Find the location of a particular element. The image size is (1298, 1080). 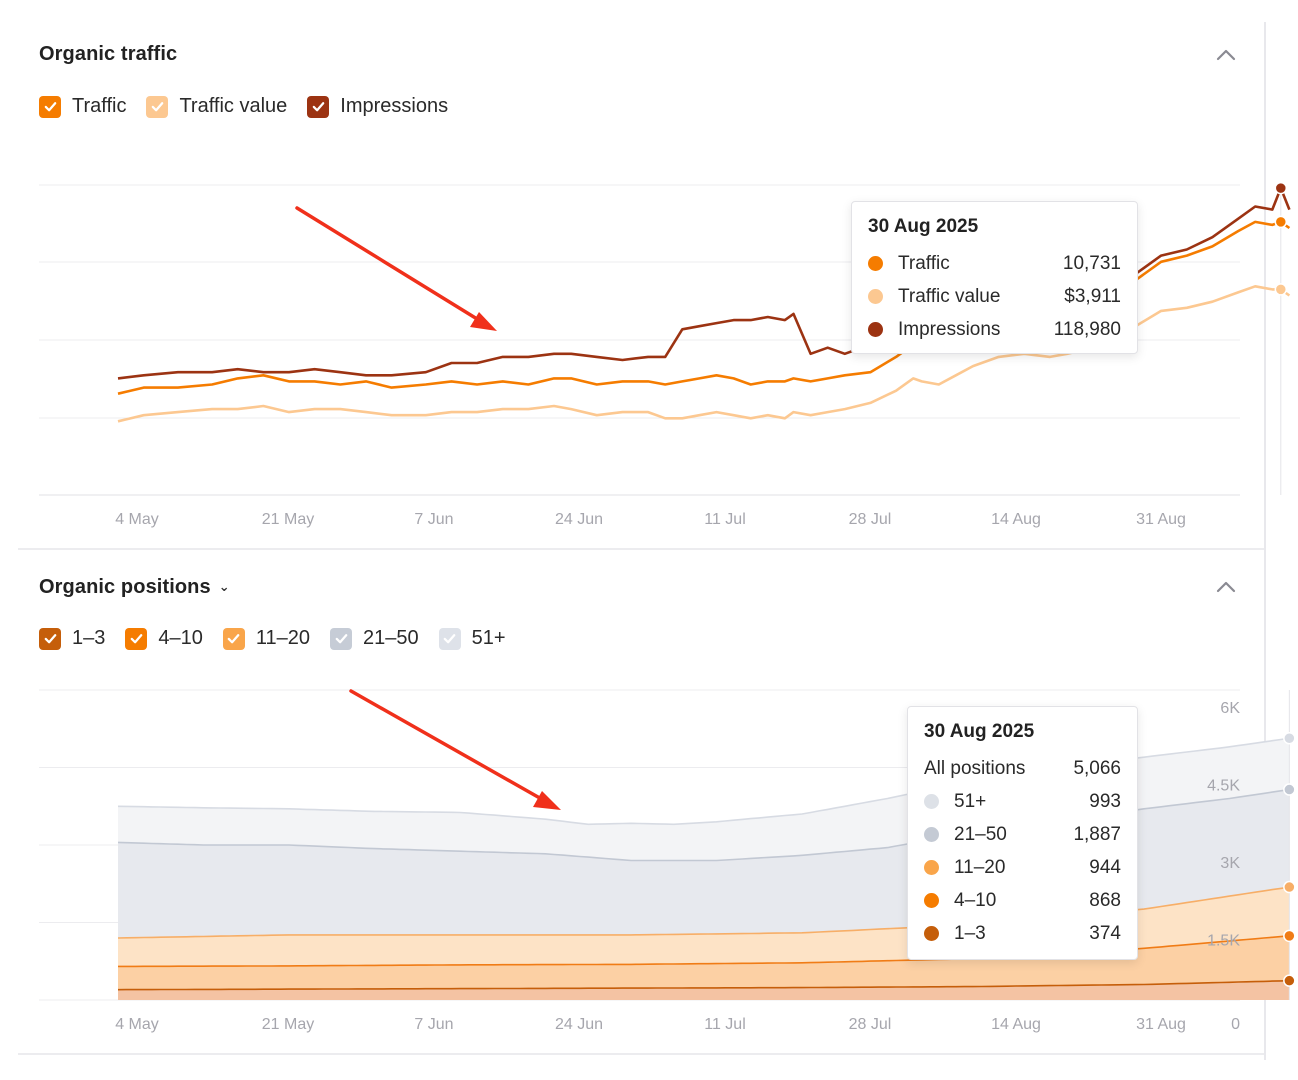

traffic-value-dot-icon is located at coordinates (875, 296).